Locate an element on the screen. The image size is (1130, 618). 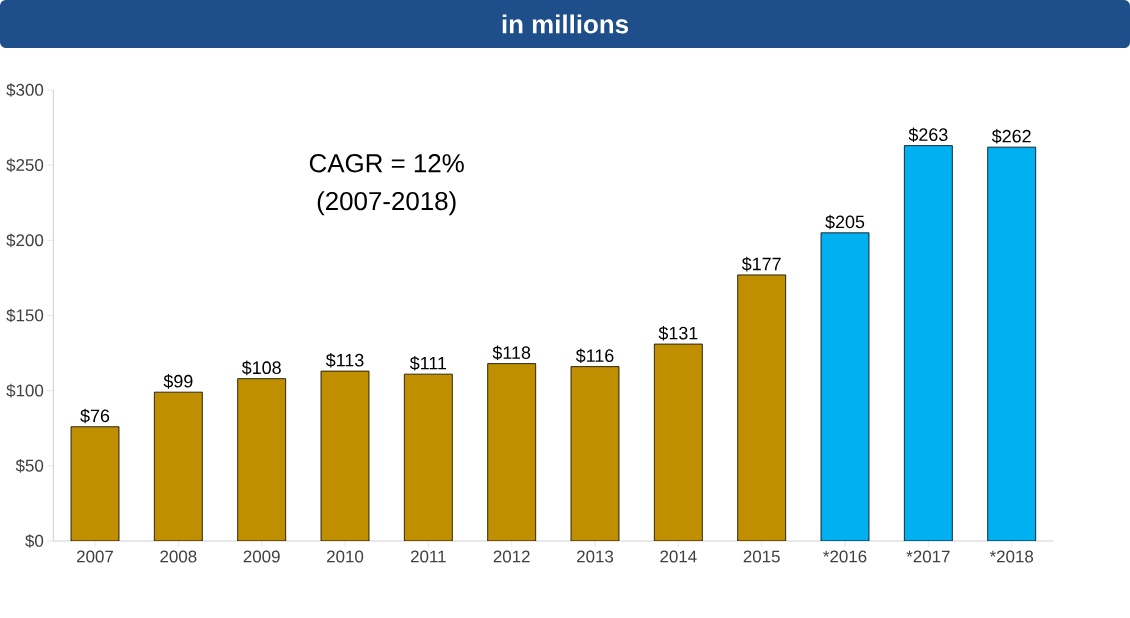
annotation: (2007-2018) is located at coordinates (386, 203).